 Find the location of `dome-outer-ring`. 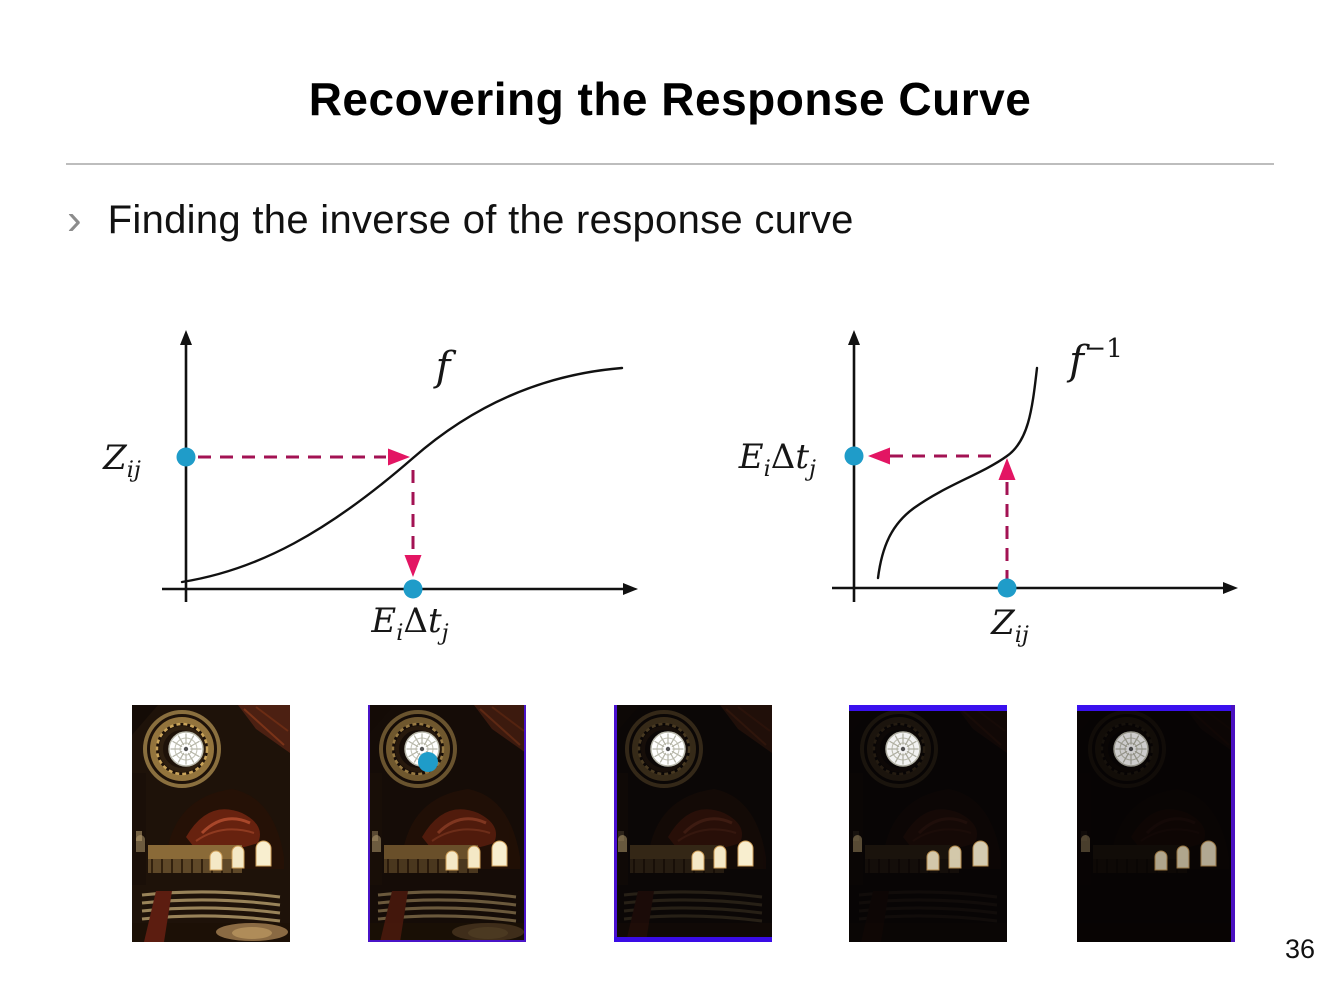

dome-outer-ring is located at coordinates (1127, 749).